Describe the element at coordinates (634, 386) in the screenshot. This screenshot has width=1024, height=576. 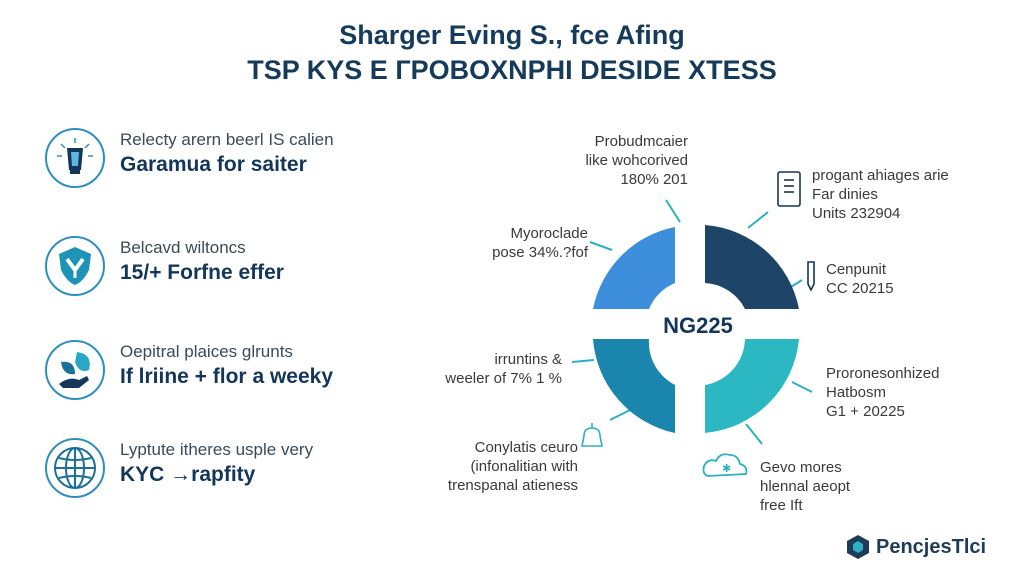
I see `donut-segment-bottom-left` at that location.